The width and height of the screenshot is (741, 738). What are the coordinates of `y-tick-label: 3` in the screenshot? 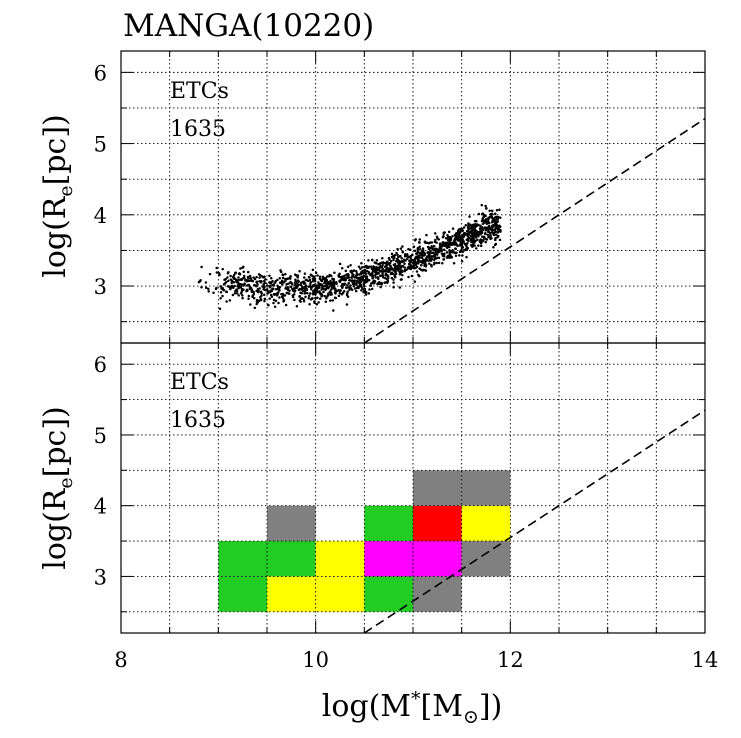 It's located at (100, 287).